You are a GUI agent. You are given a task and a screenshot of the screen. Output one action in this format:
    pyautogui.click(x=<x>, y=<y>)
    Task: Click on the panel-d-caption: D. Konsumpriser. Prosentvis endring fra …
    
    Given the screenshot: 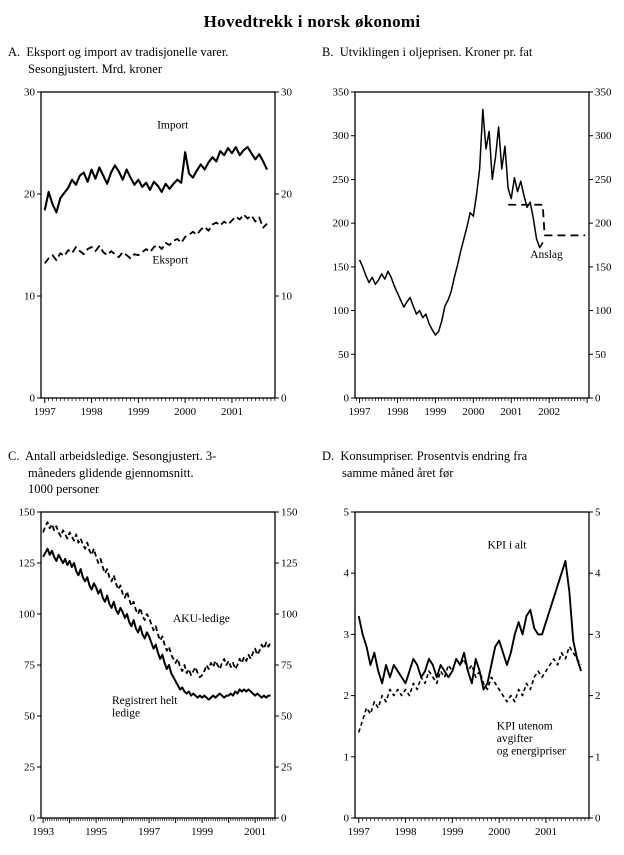 What is the action you would take?
    pyautogui.click(x=425, y=464)
    